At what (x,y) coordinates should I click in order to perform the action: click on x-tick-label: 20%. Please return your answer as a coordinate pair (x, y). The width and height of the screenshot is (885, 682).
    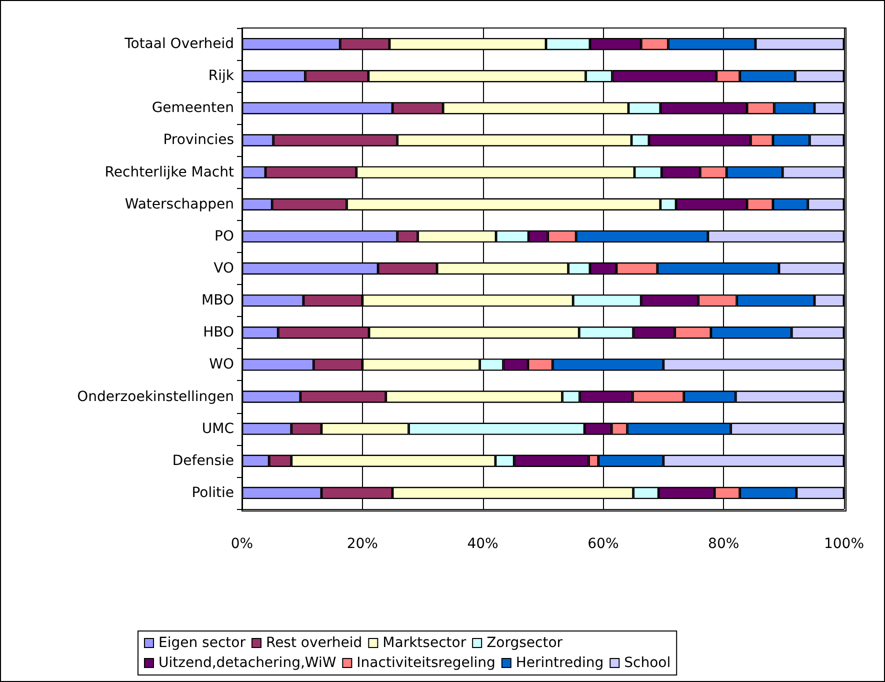
    Looking at the image, I should click on (362, 544).